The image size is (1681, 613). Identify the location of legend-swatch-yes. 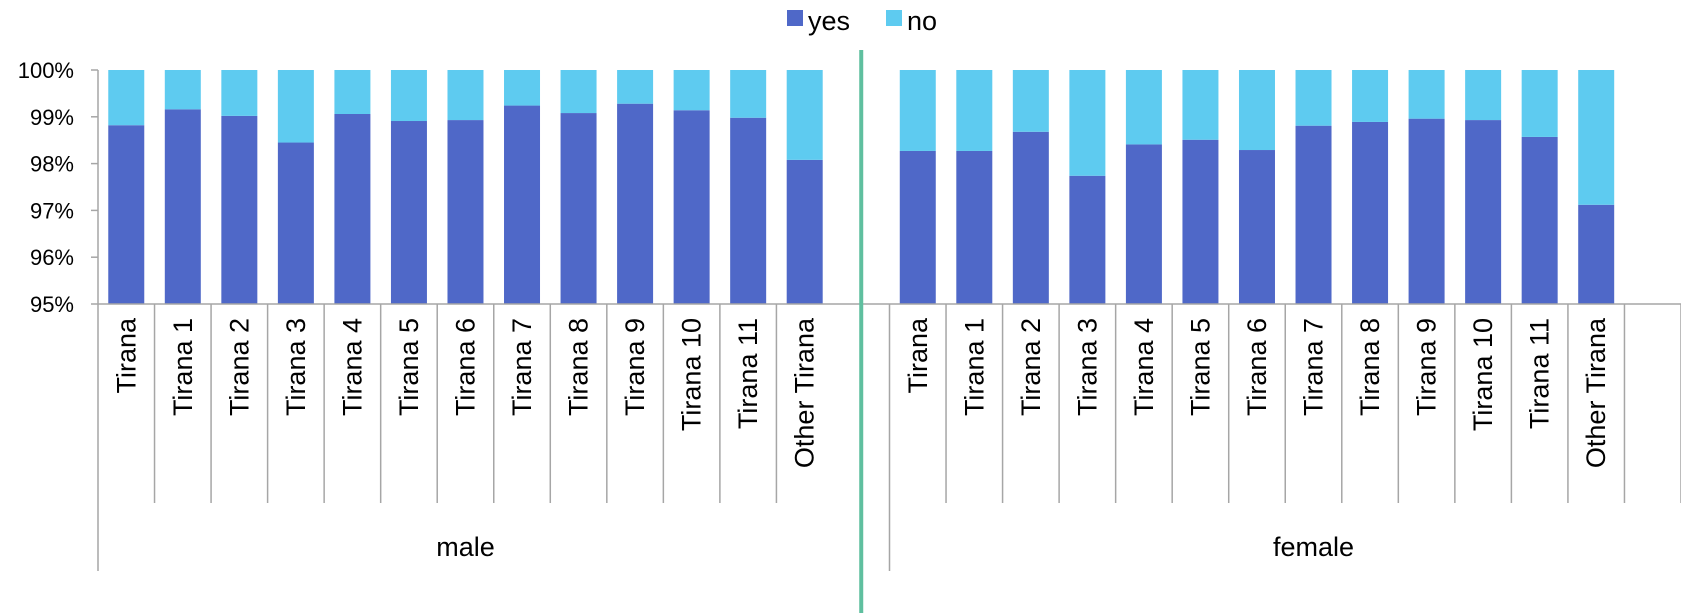
(795, 18).